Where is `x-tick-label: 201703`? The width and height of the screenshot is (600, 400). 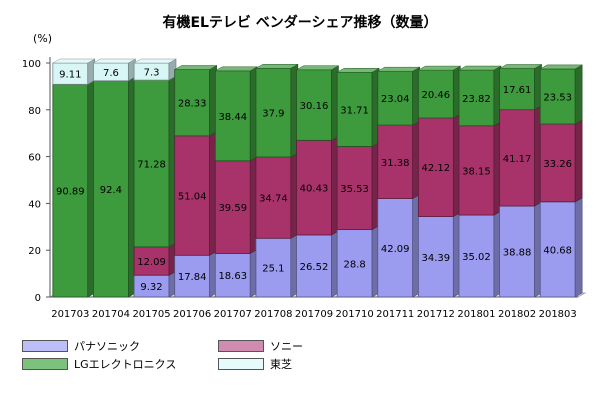
x-tick-label: 201703 is located at coordinates (70, 314).